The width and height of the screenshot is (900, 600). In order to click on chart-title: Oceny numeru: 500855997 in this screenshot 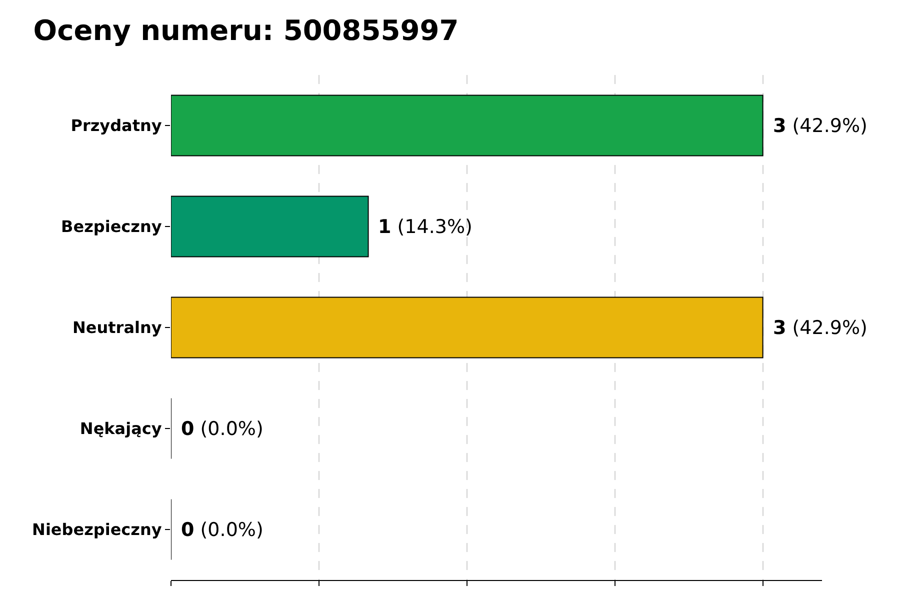, I will do `click(246, 30)`.